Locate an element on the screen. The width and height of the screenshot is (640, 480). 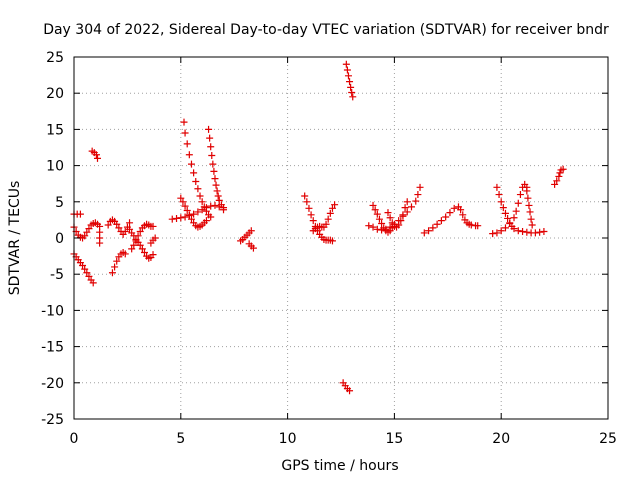
y-tick-label: 20 is located at coordinates (55, 94).